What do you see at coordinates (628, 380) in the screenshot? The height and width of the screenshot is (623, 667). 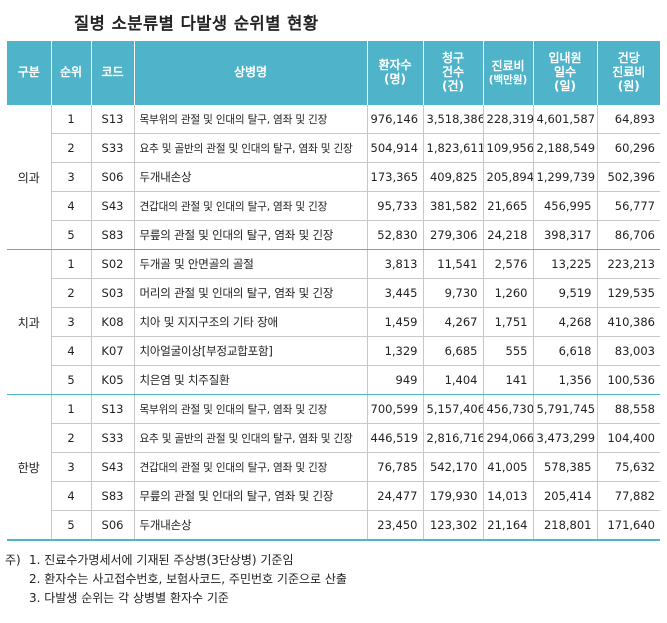 I see `per-case-fee-cell: 100,536` at bounding box center [628, 380].